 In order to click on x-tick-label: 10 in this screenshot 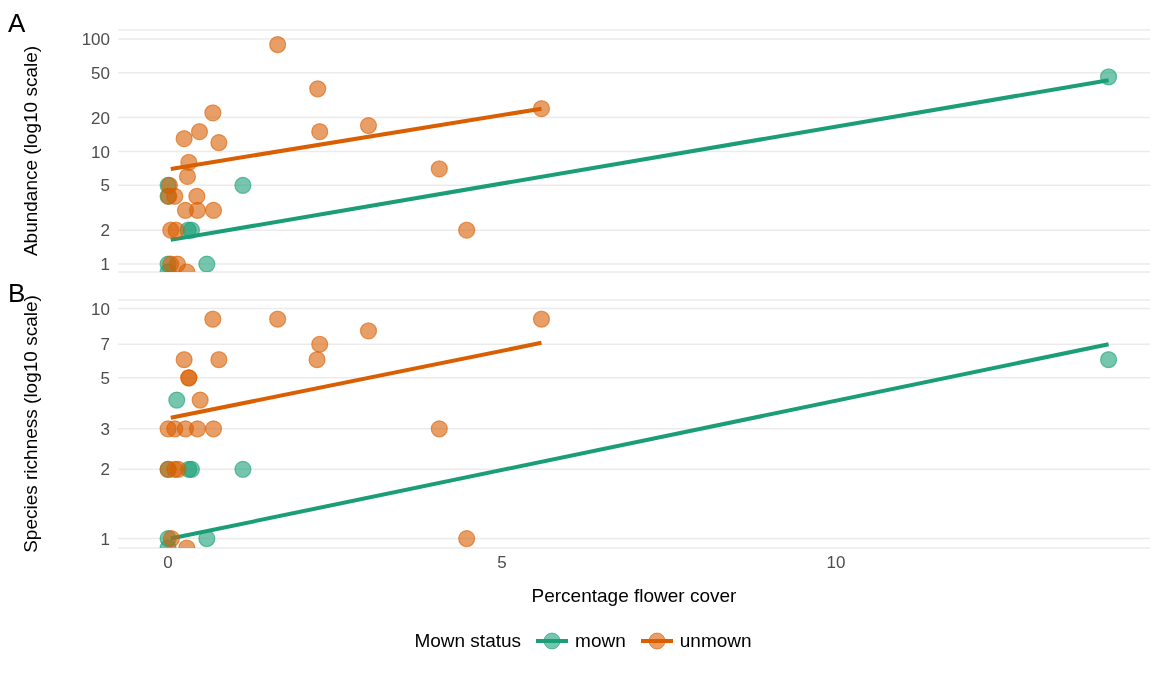, I will do `click(836, 563)`.